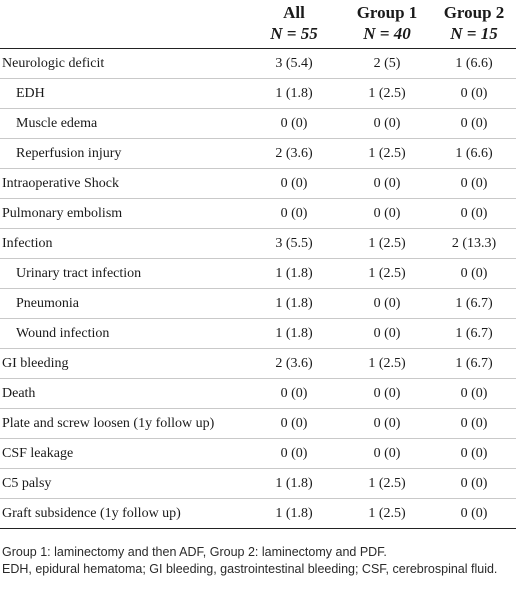 The height and width of the screenshot is (600, 516). I want to click on header-group-2-title: Group 2, so click(474, 12).